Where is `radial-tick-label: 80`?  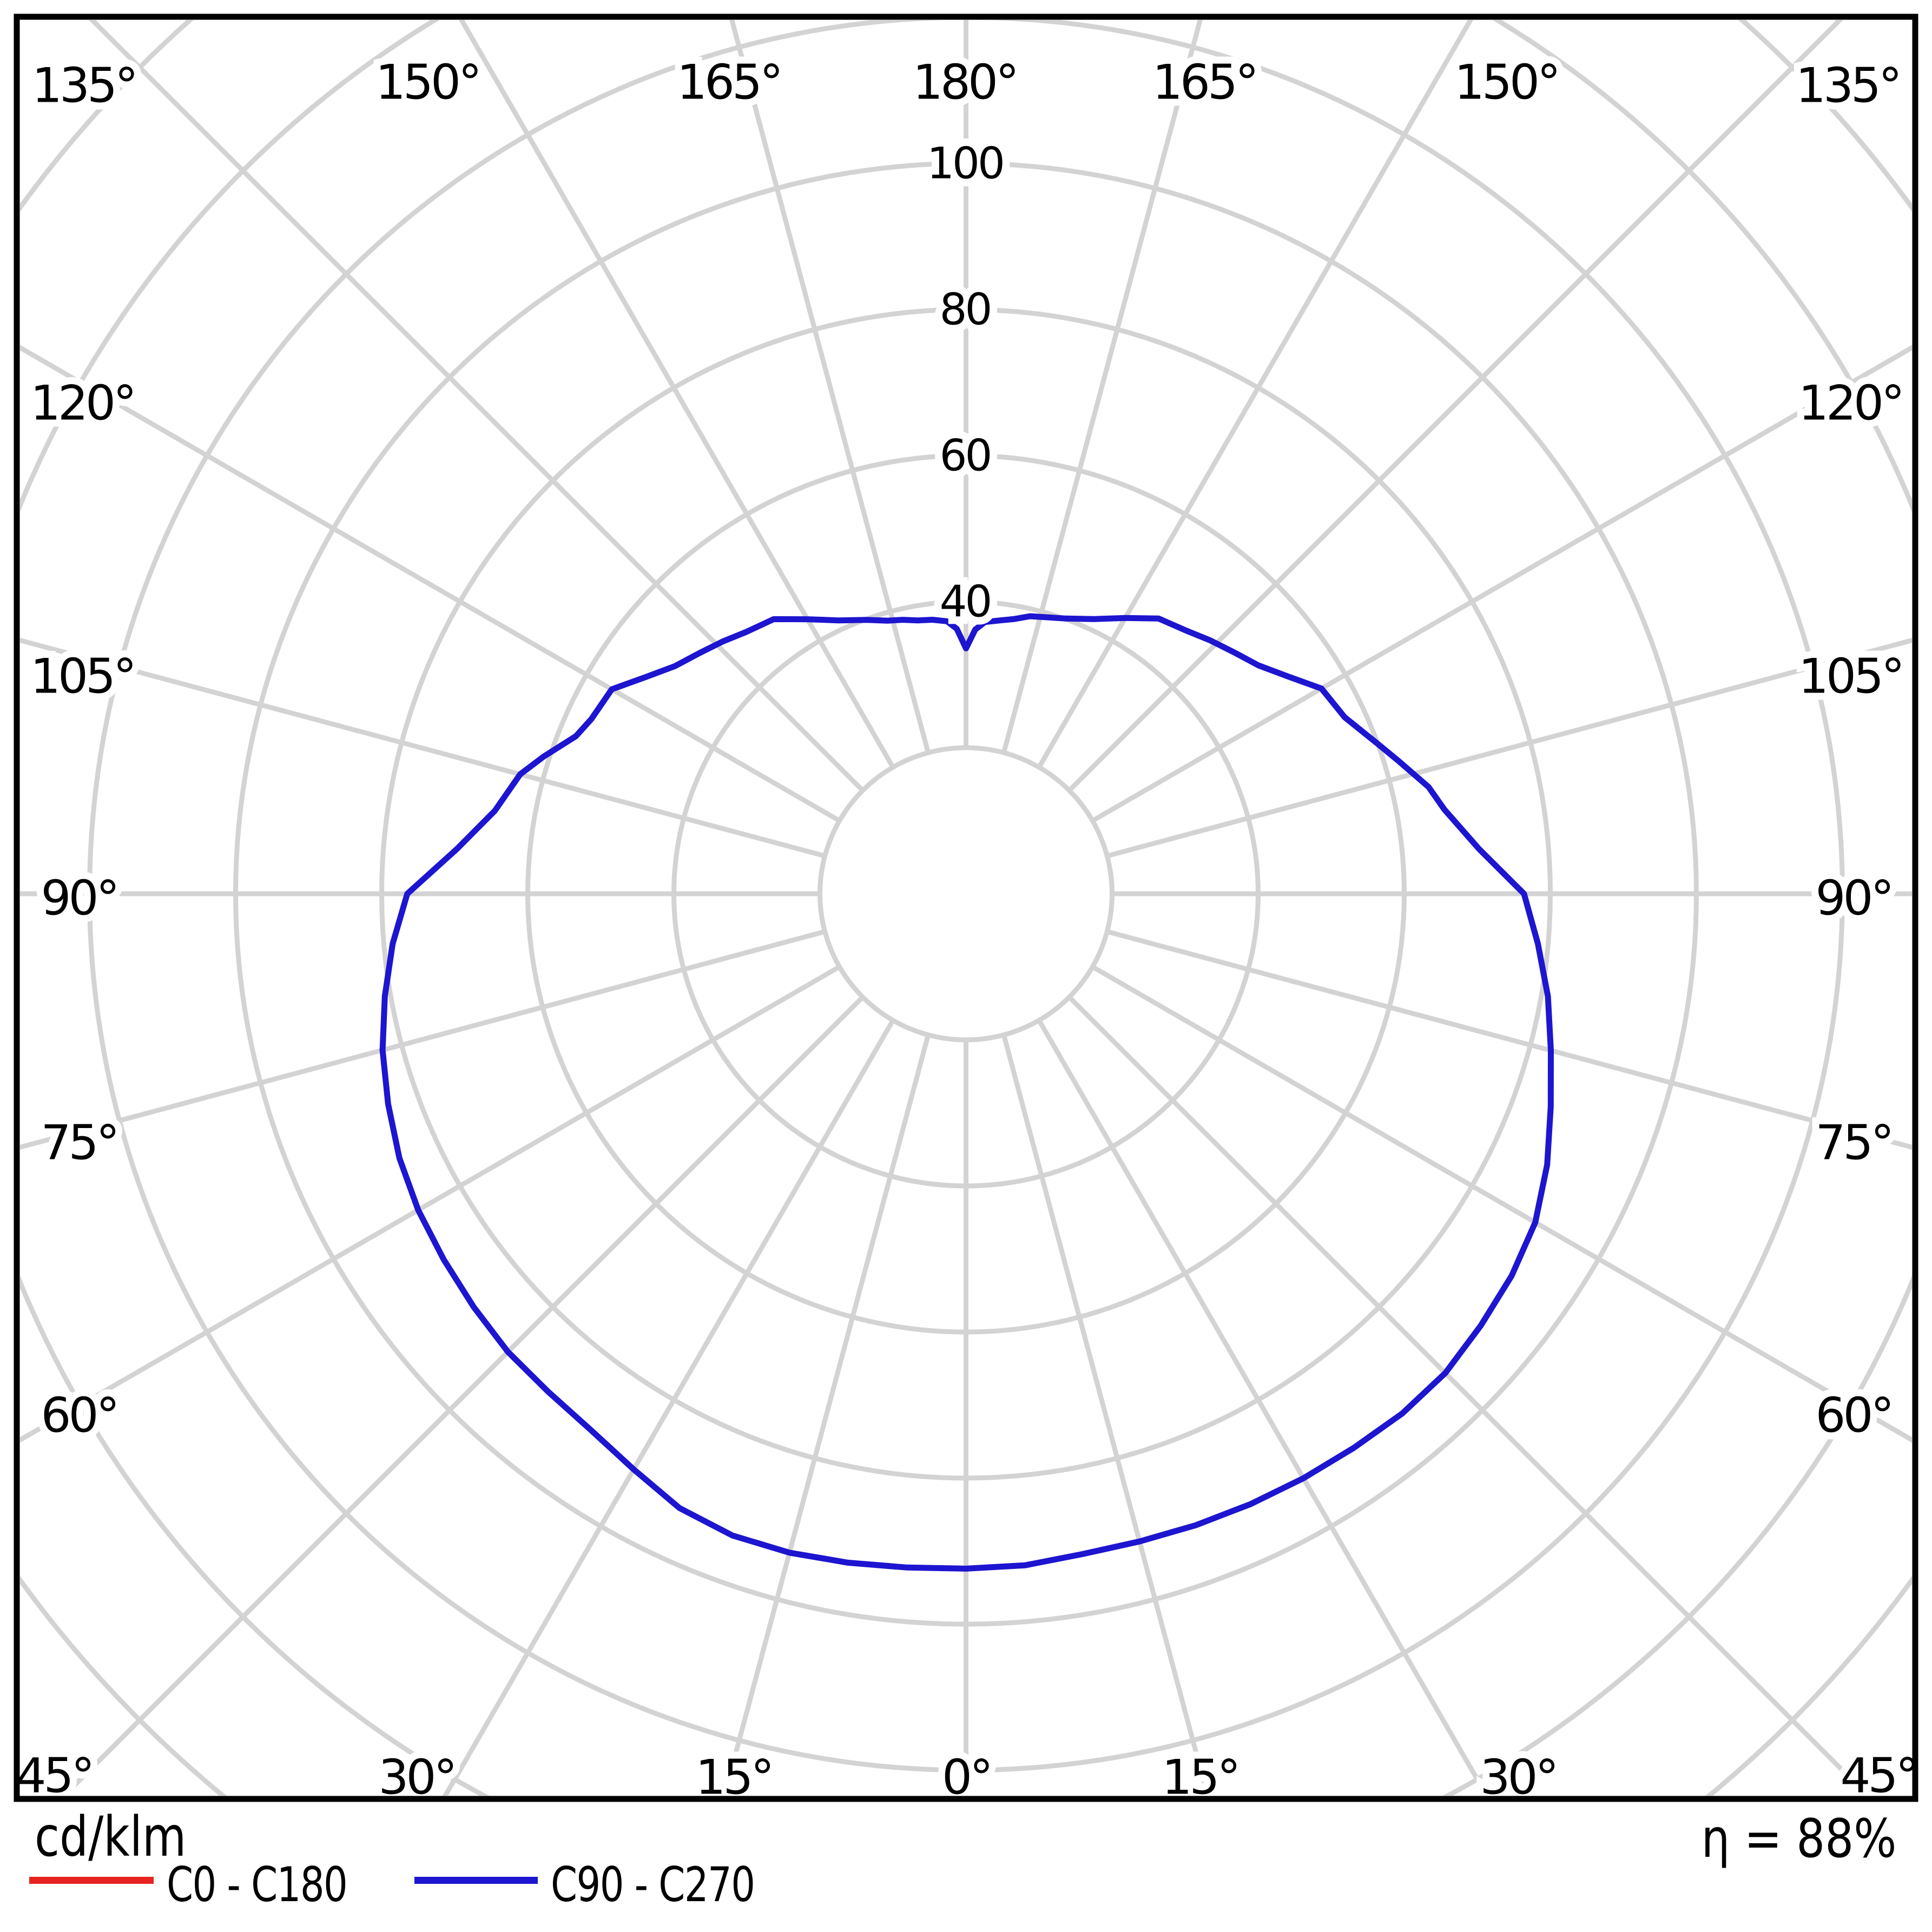
radial-tick-label: 80 is located at coordinates (965, 310).